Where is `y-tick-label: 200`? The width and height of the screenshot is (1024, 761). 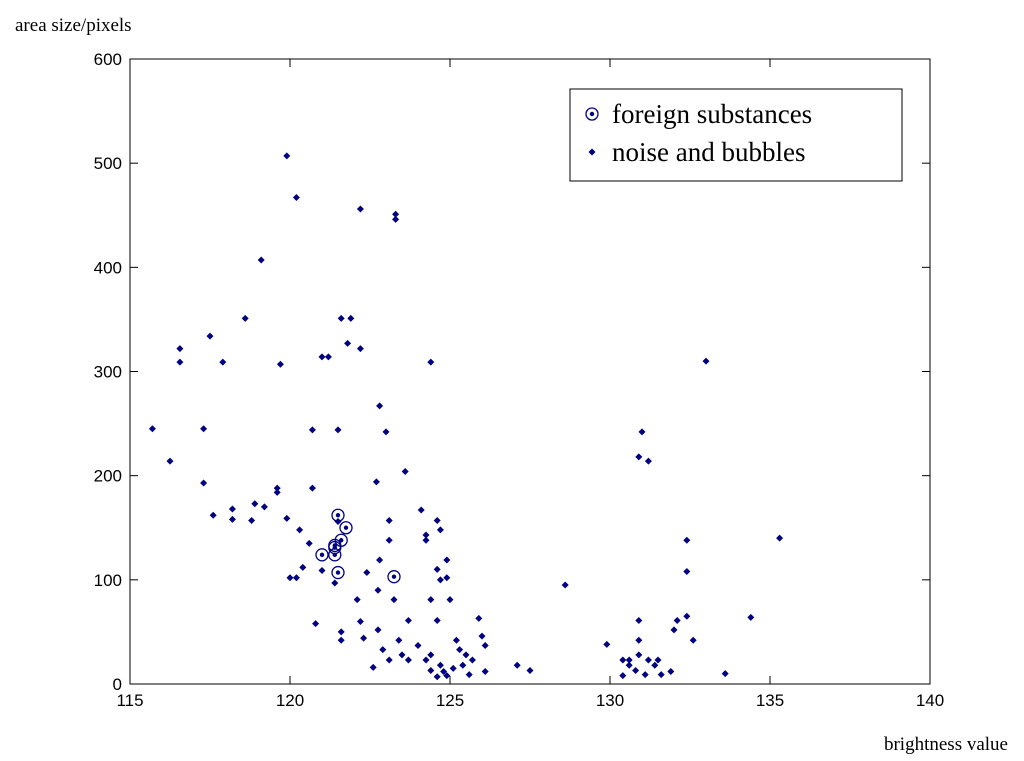
y-tick-label: 200 is located at coordinates (108, 476).